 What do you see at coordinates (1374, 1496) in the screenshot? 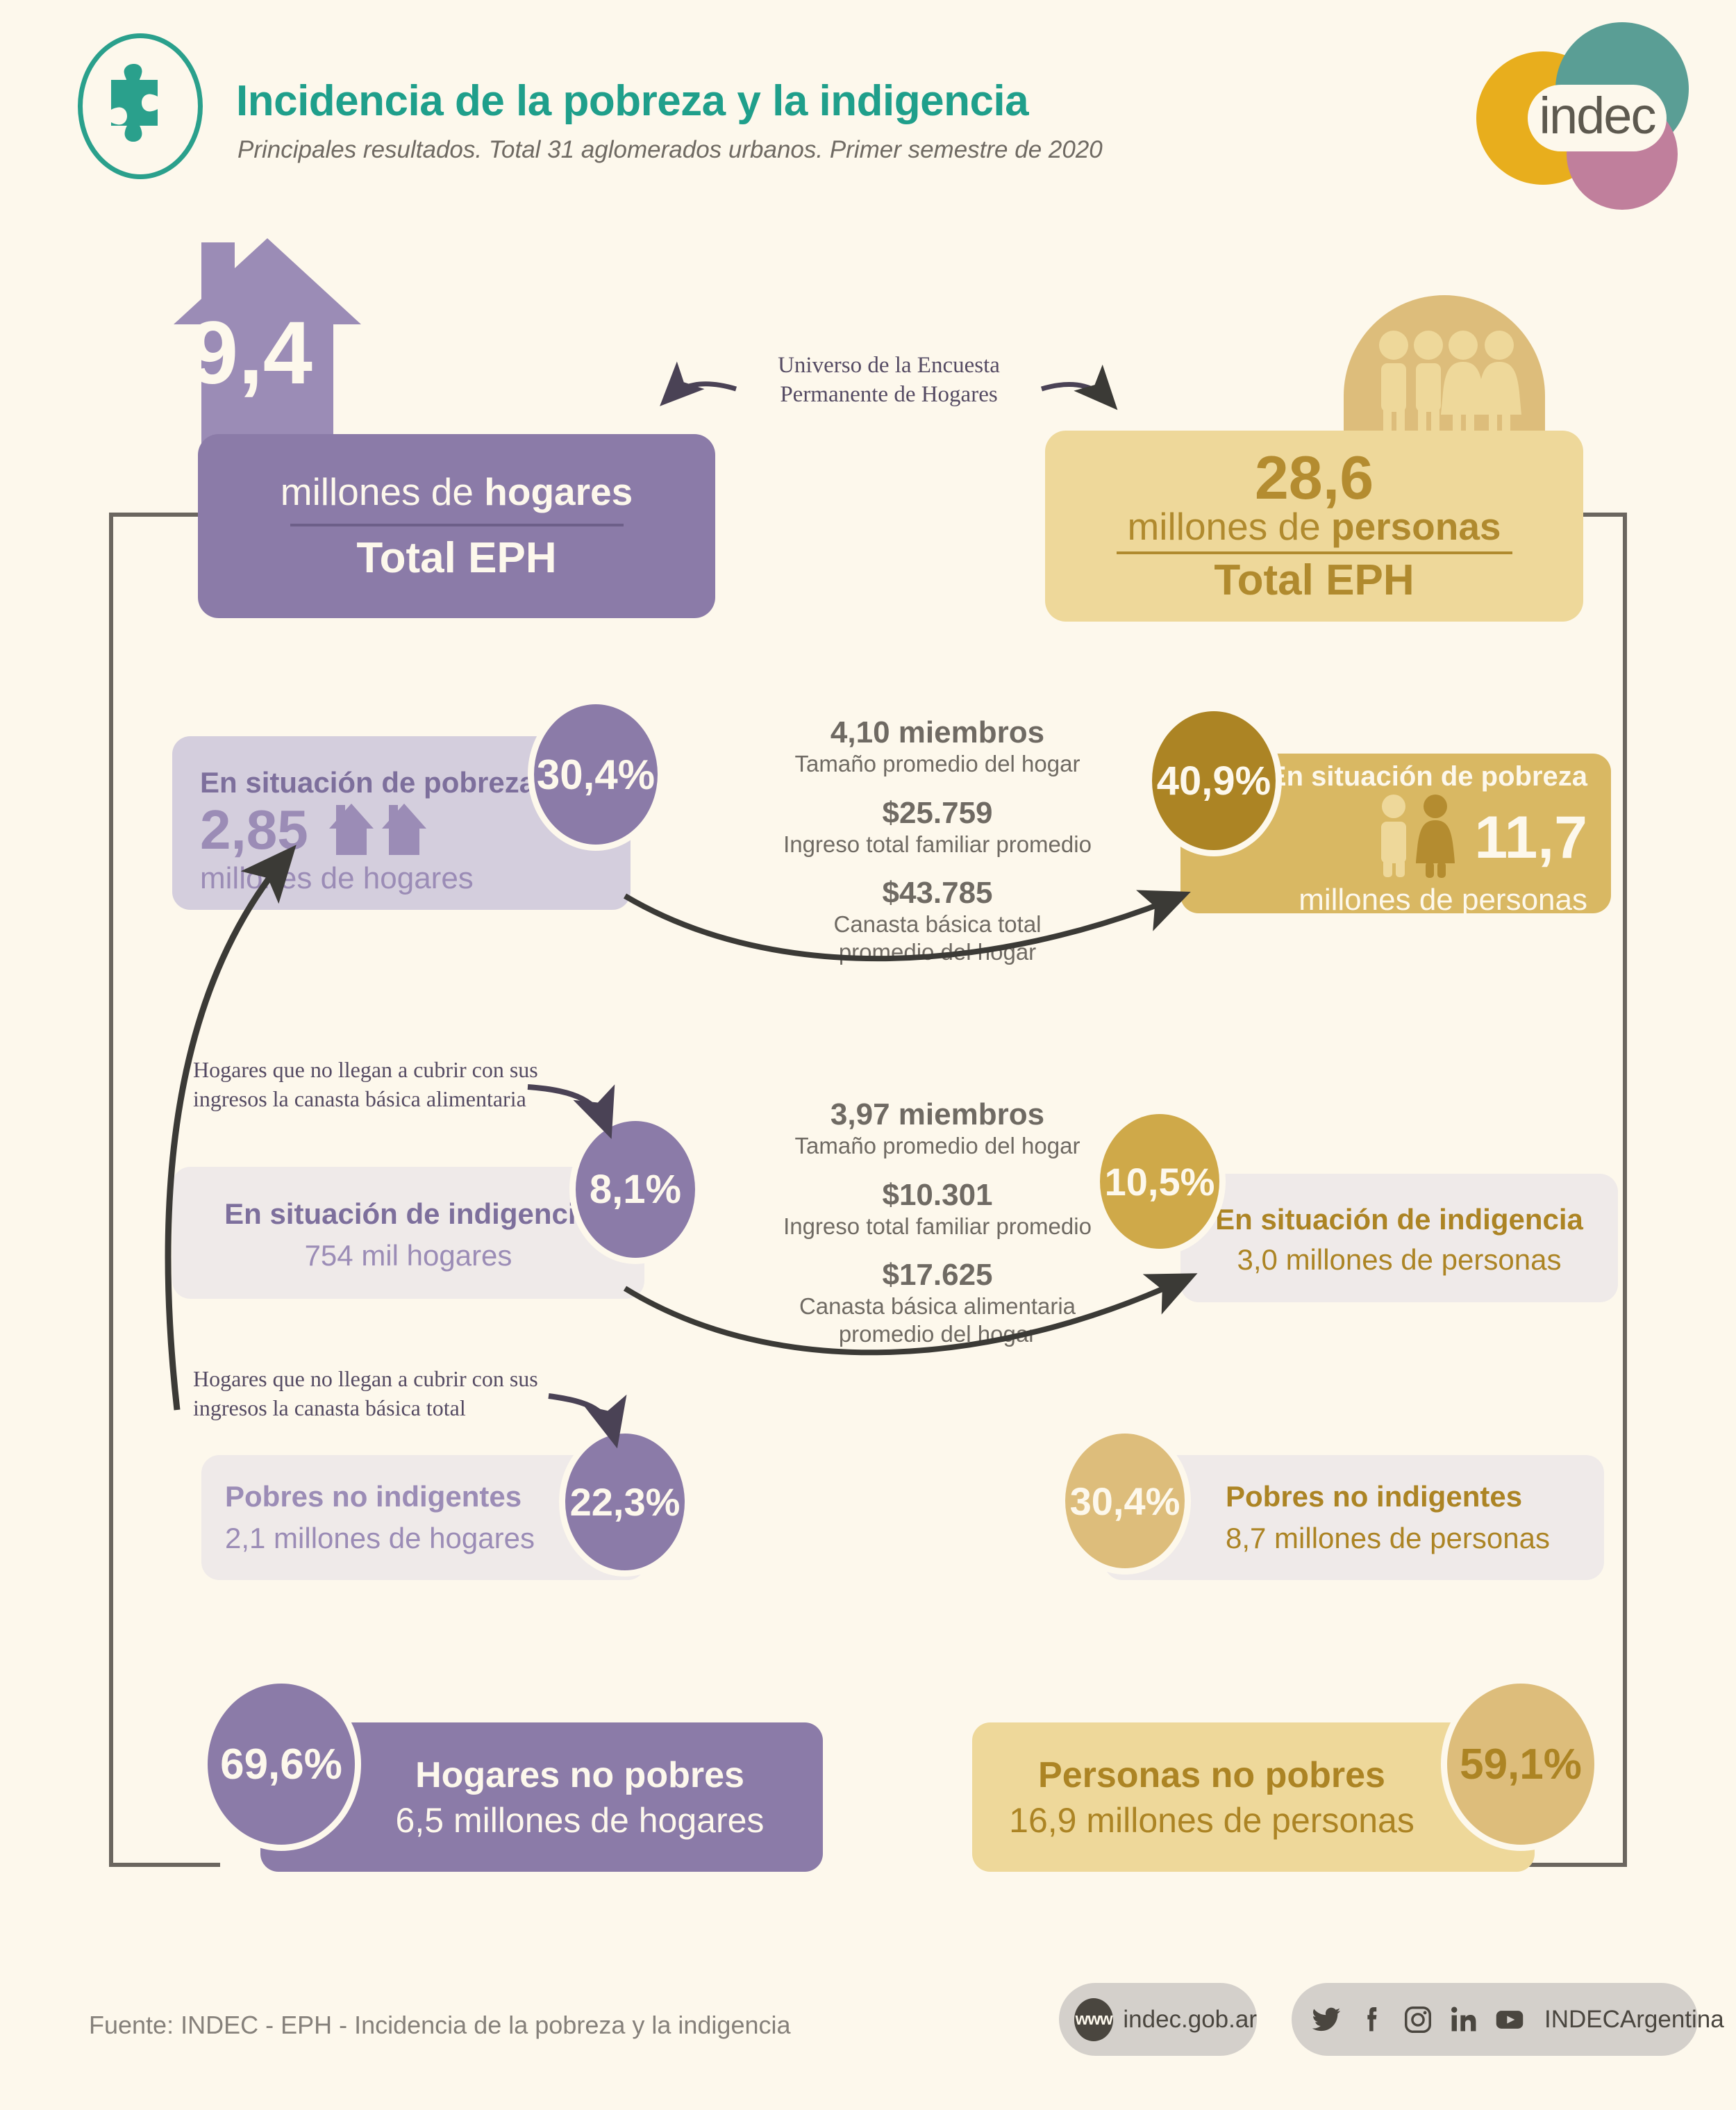
I see `people-non-indigent-poor-title: Pobres no indigentes` at bounding box center [1374, 1496].